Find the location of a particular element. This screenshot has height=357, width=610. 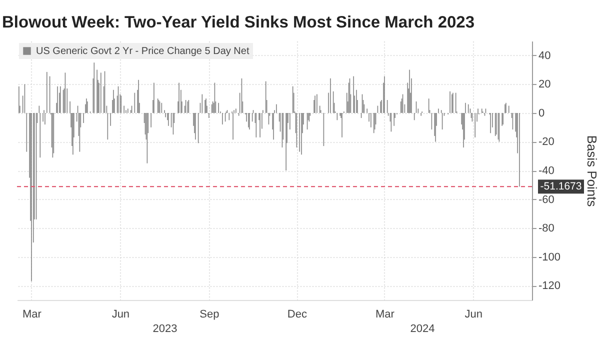

chart-title: Blowout Week: Two-Year Yield Sinks Most Since March 2023 is located at coordinates (238, 23).